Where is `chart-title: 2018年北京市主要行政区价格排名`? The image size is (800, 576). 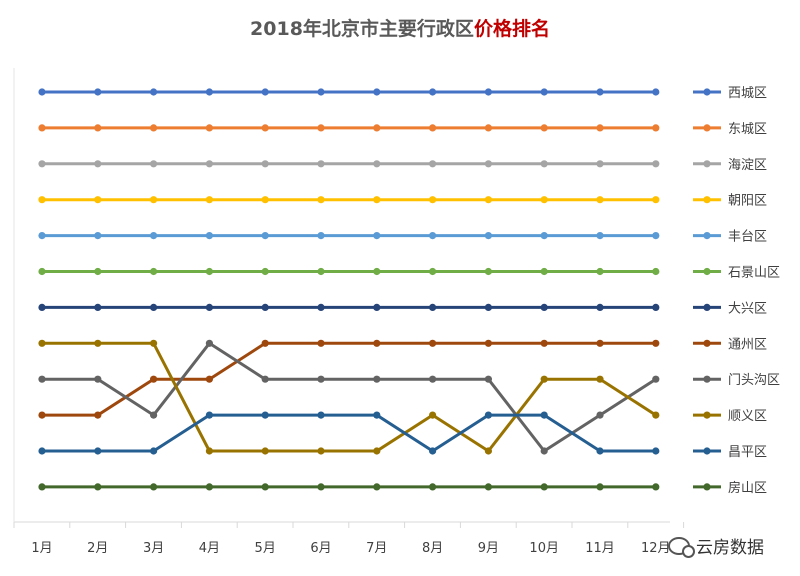
chart-title: 2018年北京市主要行政区价格排名 is located at coordinates (400, 27).